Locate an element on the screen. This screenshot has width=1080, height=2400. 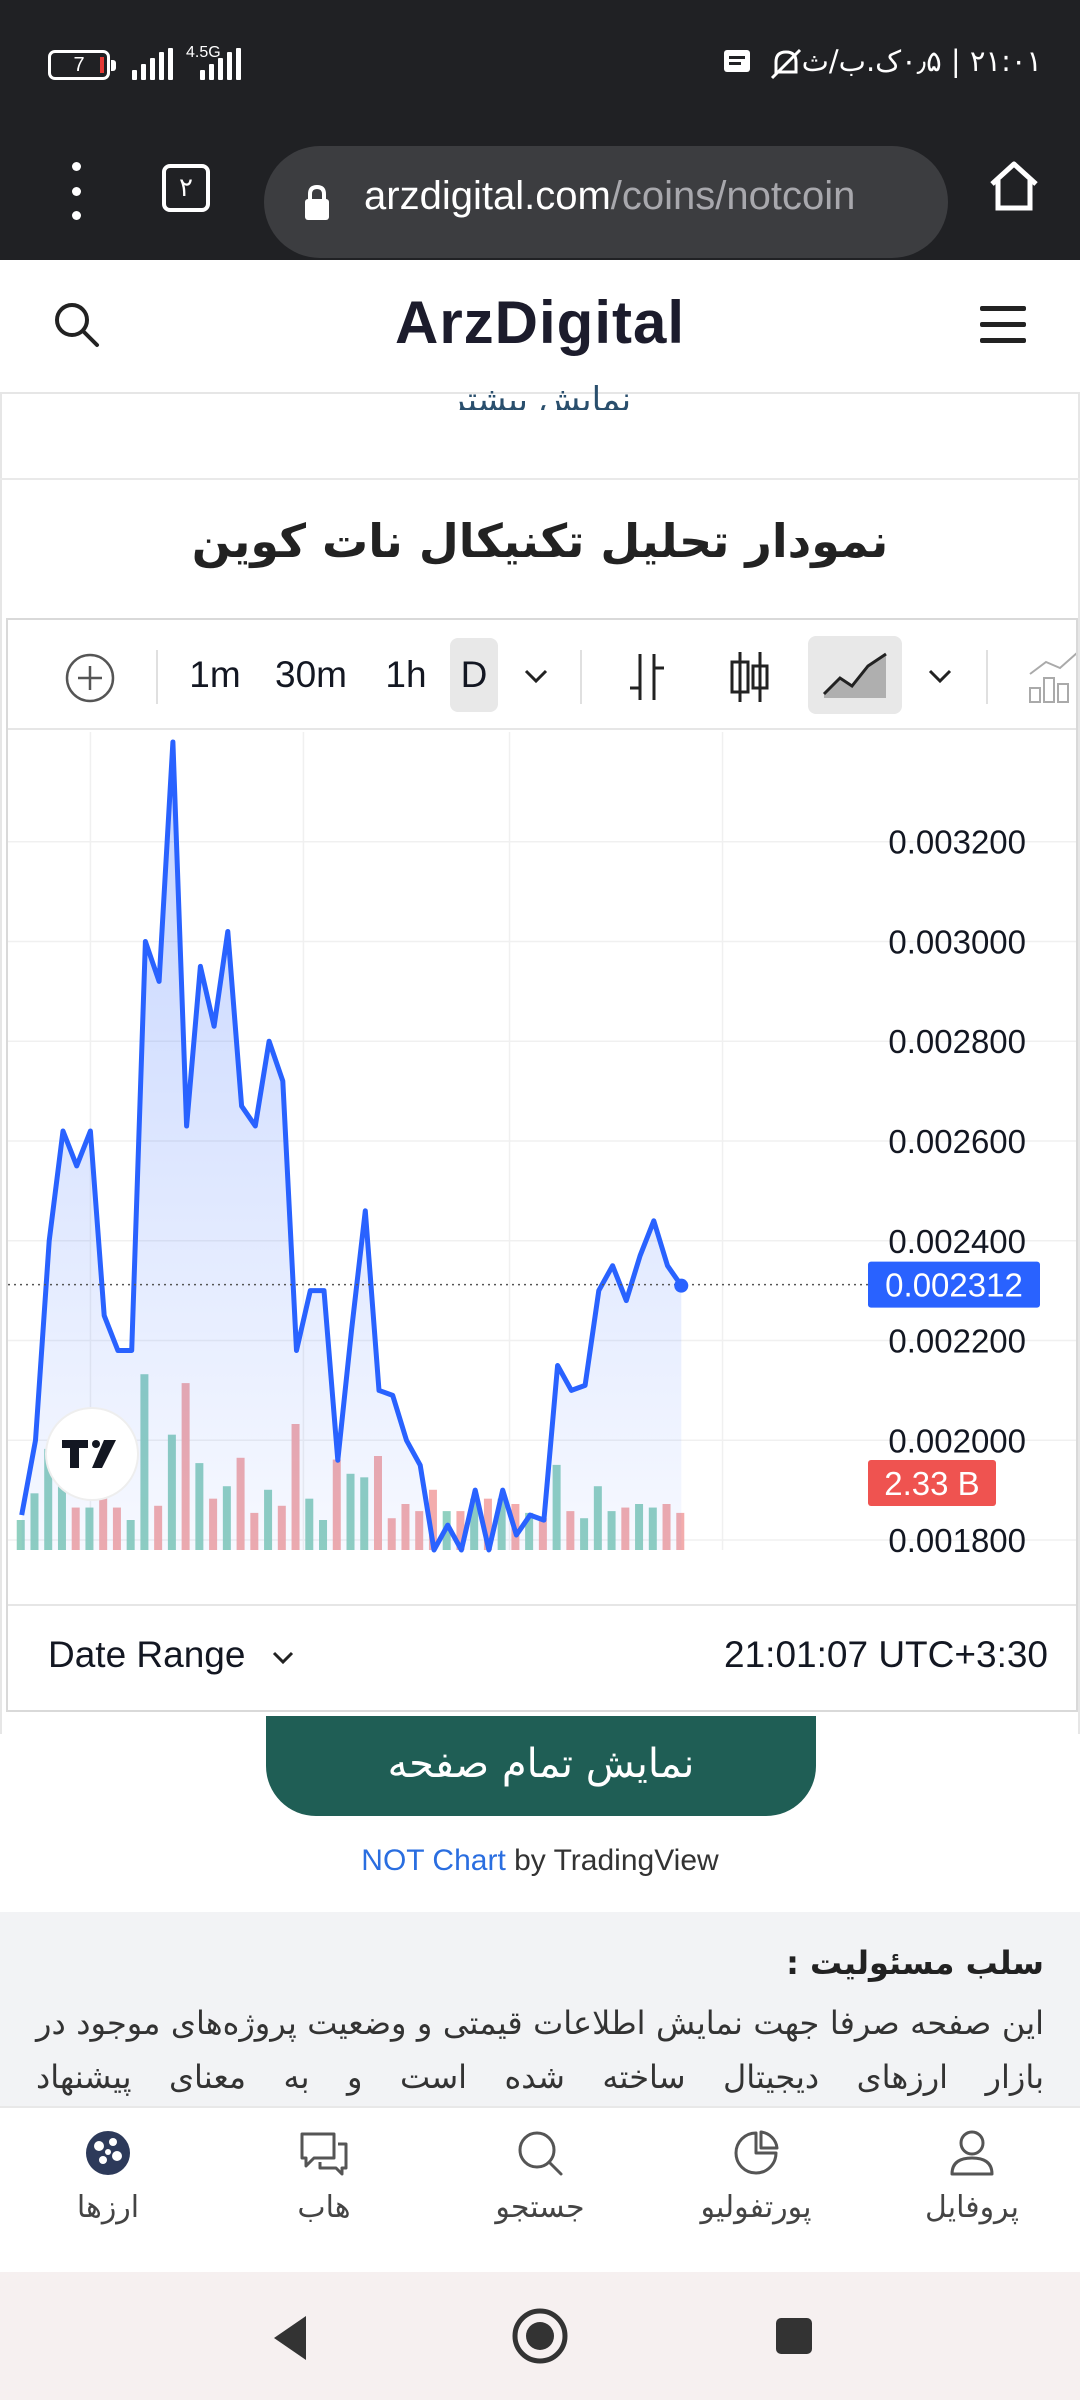
y-tick-label: 0.002400 is located at coordinates (957, 1241).